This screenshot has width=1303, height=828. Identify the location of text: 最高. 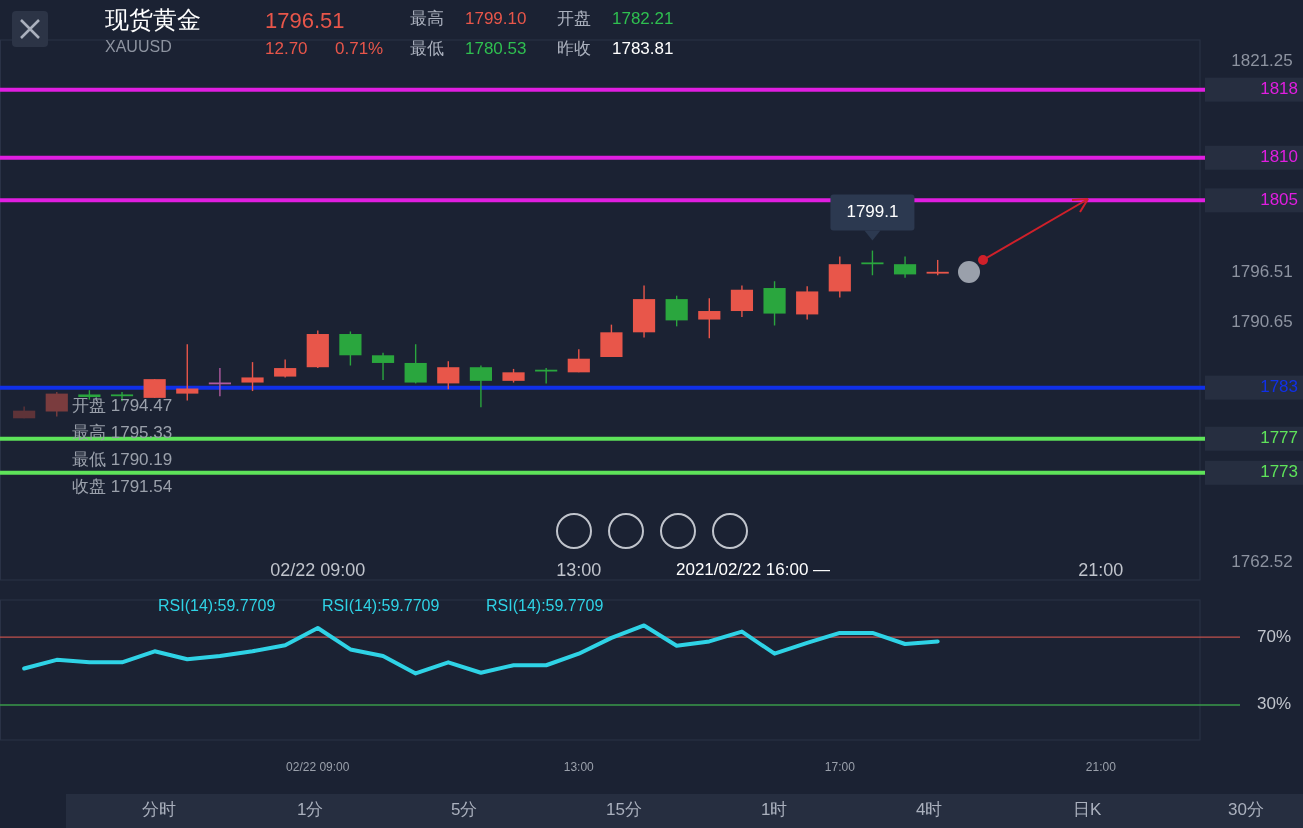
(427, 19).